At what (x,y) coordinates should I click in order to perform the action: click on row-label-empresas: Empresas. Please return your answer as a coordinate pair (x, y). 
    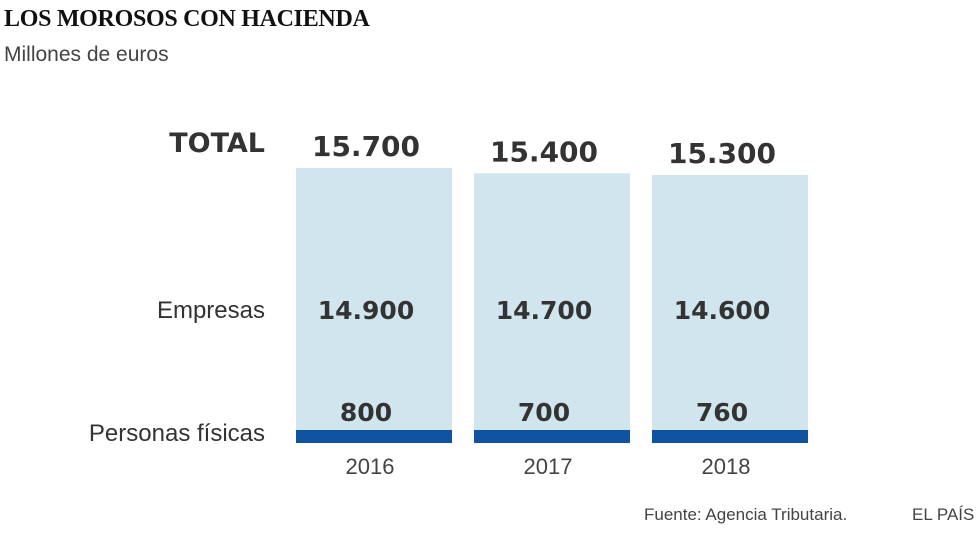
    Looking at the image, I should click on (211, 310).